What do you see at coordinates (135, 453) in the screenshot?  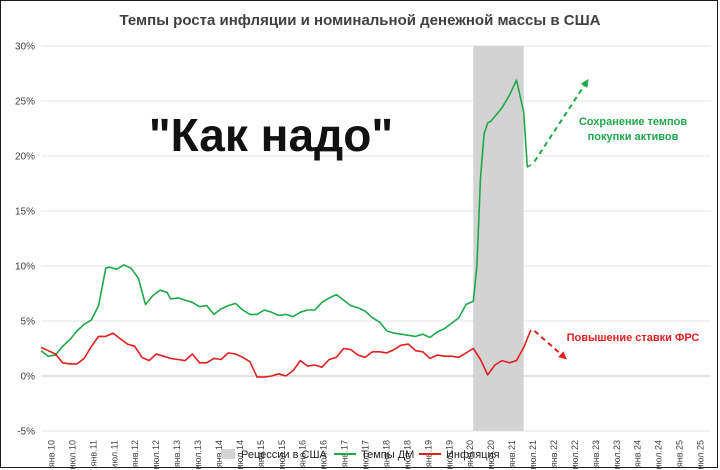 I see `x-tick-label: янв.12` at bounding box center [135, 453].